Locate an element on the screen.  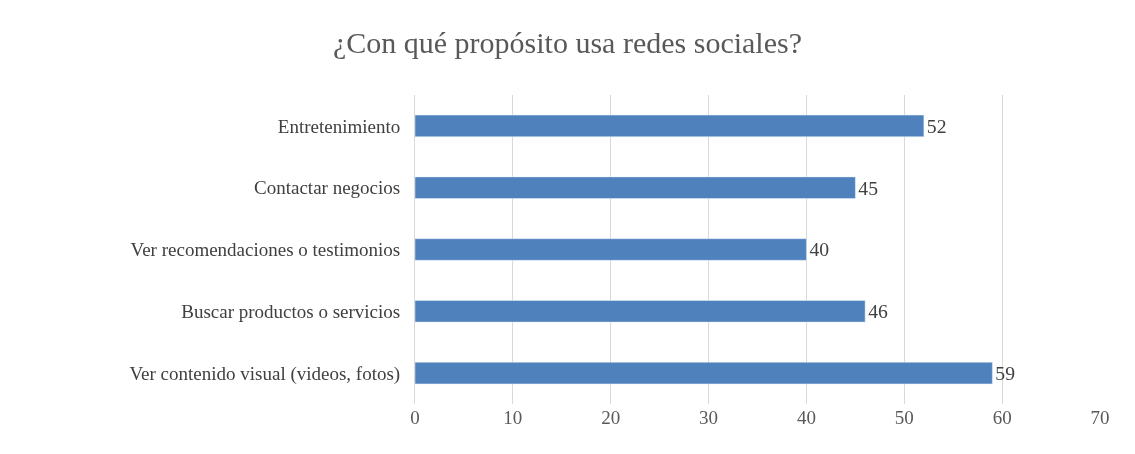
x-tick-label: 50 is located at coordinates (904, 417).